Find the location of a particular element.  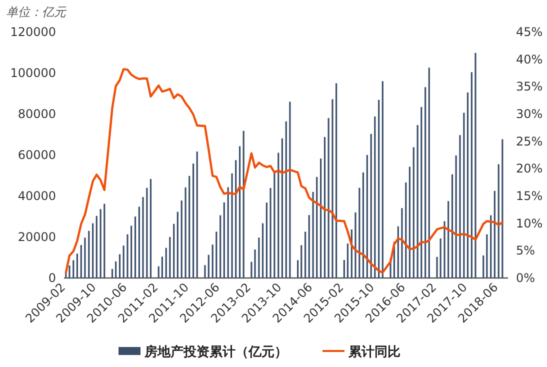

y2-tick-label: 45% is located at coordinates (529, 32).